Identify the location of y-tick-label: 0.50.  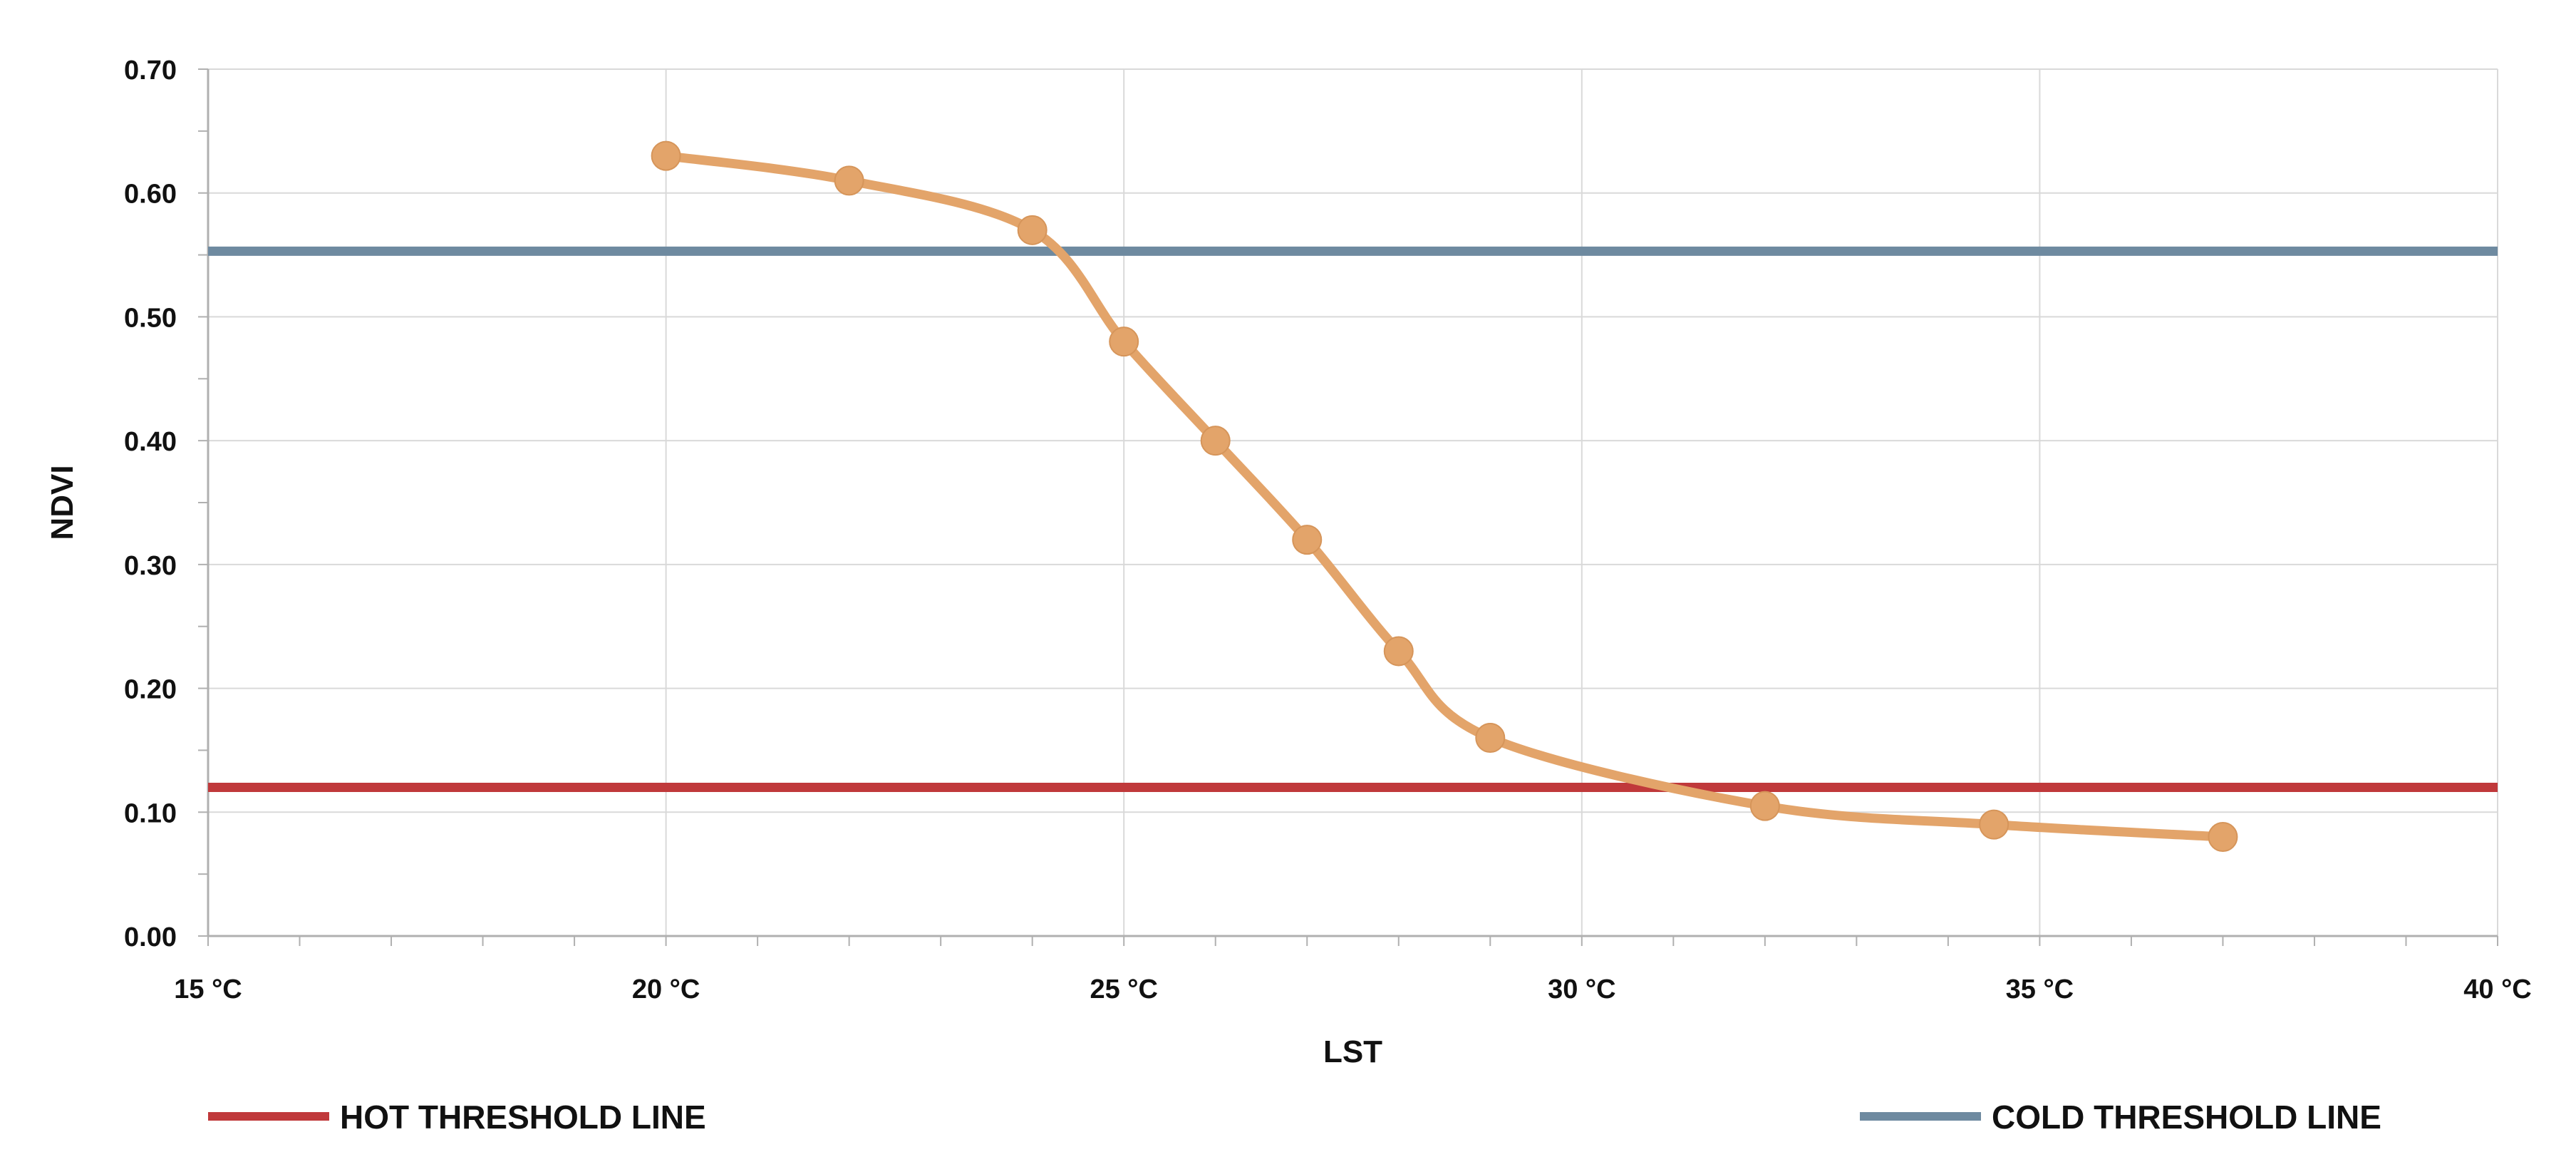
(151, 318).